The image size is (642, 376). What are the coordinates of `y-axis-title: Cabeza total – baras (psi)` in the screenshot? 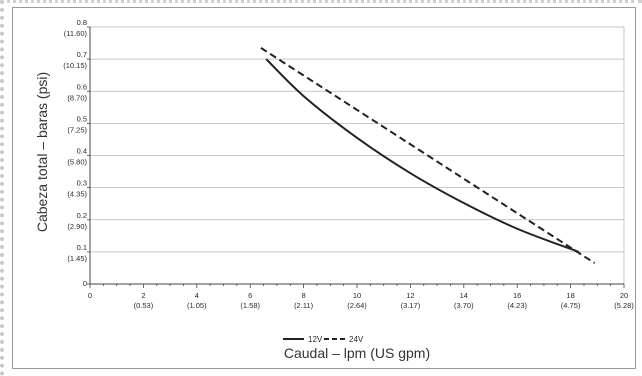 It's located at (42, 152).